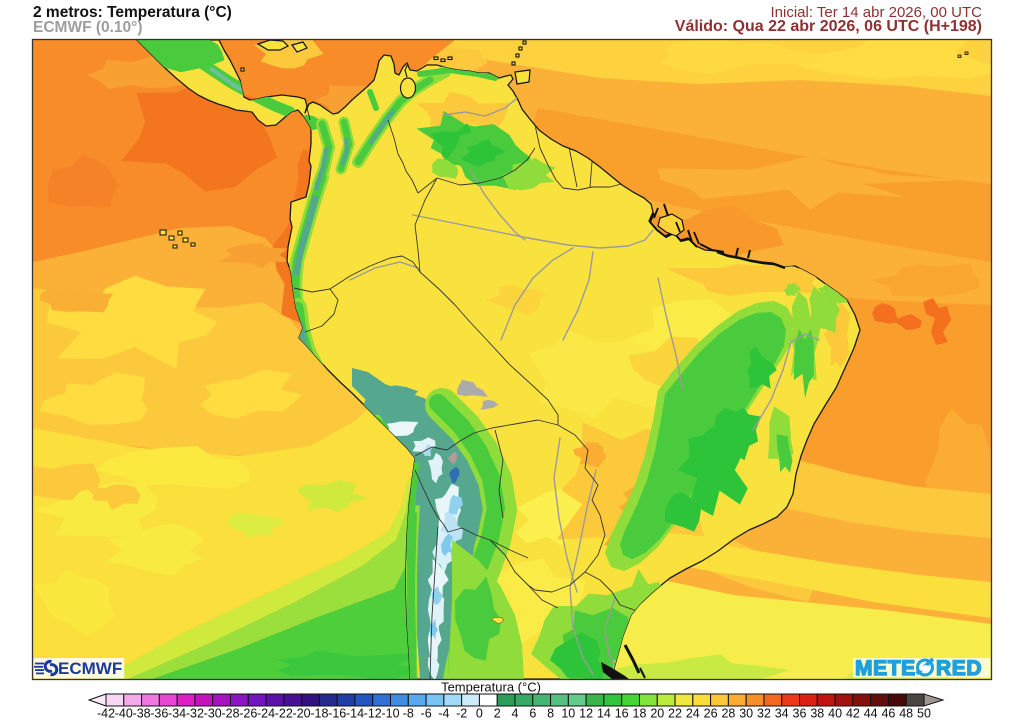  I want to click on svg-text: -22, so click(284, 713).